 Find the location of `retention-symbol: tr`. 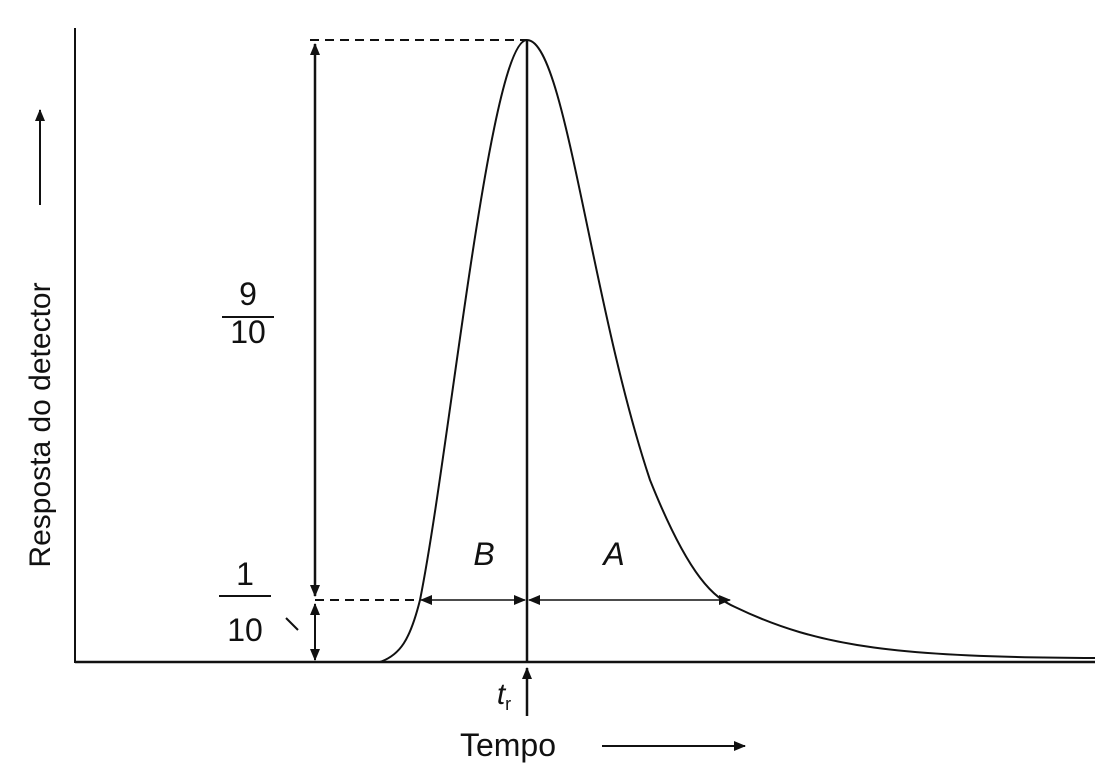

retention-symbol: tr is located at coordinates (504, 696).